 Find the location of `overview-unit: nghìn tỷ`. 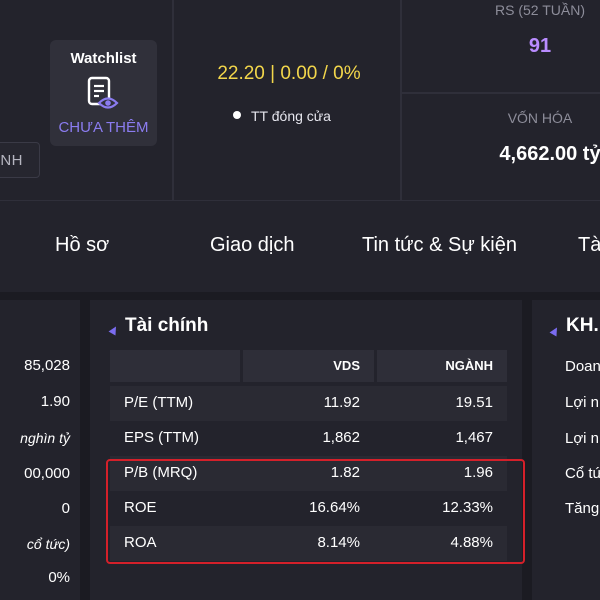

overview-unit: nghìn tỷ is located at coordinates (45, 438).